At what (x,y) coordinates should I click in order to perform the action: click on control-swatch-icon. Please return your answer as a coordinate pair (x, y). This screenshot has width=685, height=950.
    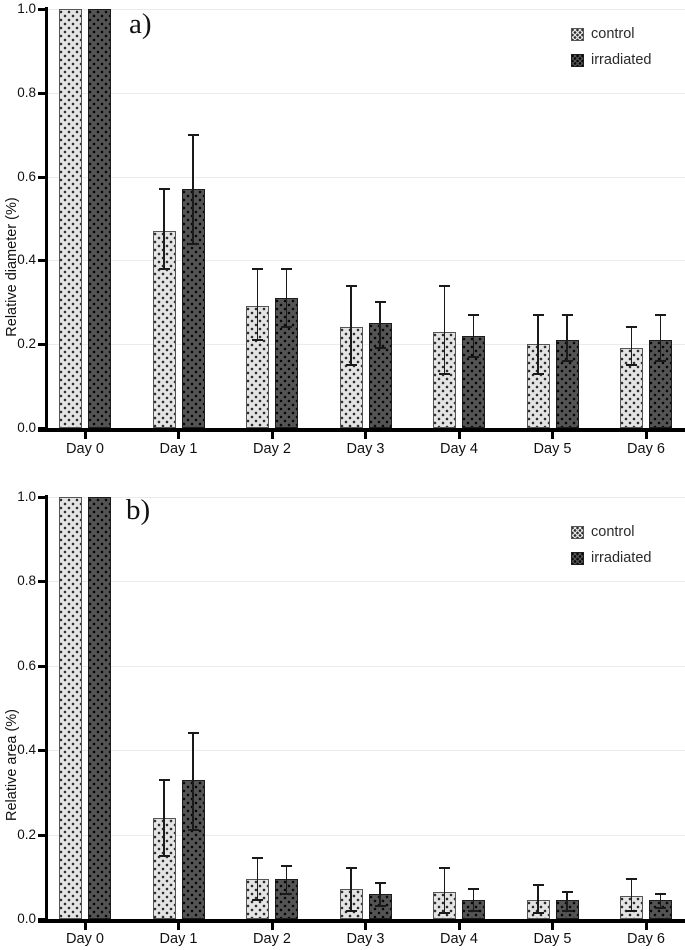
    Looking at the image, I should click on (577, 34).